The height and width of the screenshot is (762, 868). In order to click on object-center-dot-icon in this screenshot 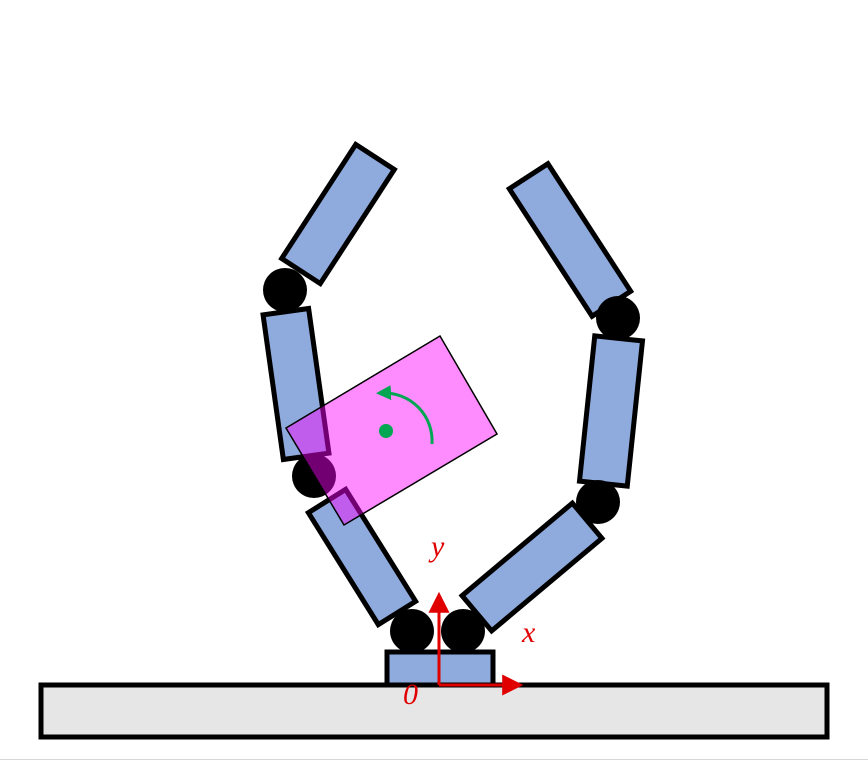, I will do `click(386, 431)`.